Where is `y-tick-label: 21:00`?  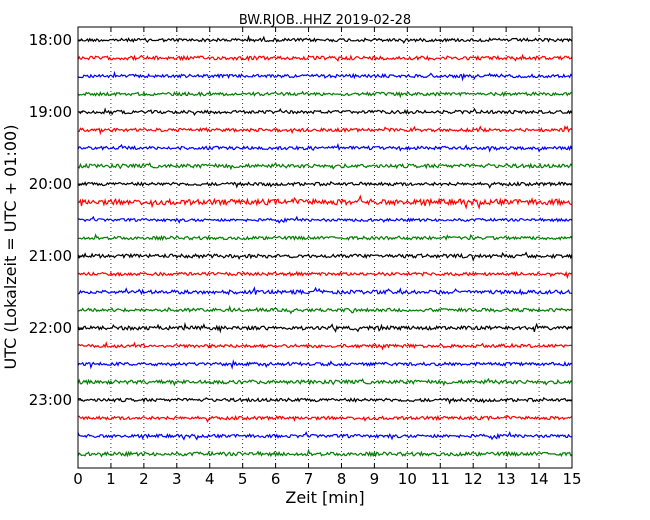 y-tick-label: 21:00 is located at coordinates (50, 256).